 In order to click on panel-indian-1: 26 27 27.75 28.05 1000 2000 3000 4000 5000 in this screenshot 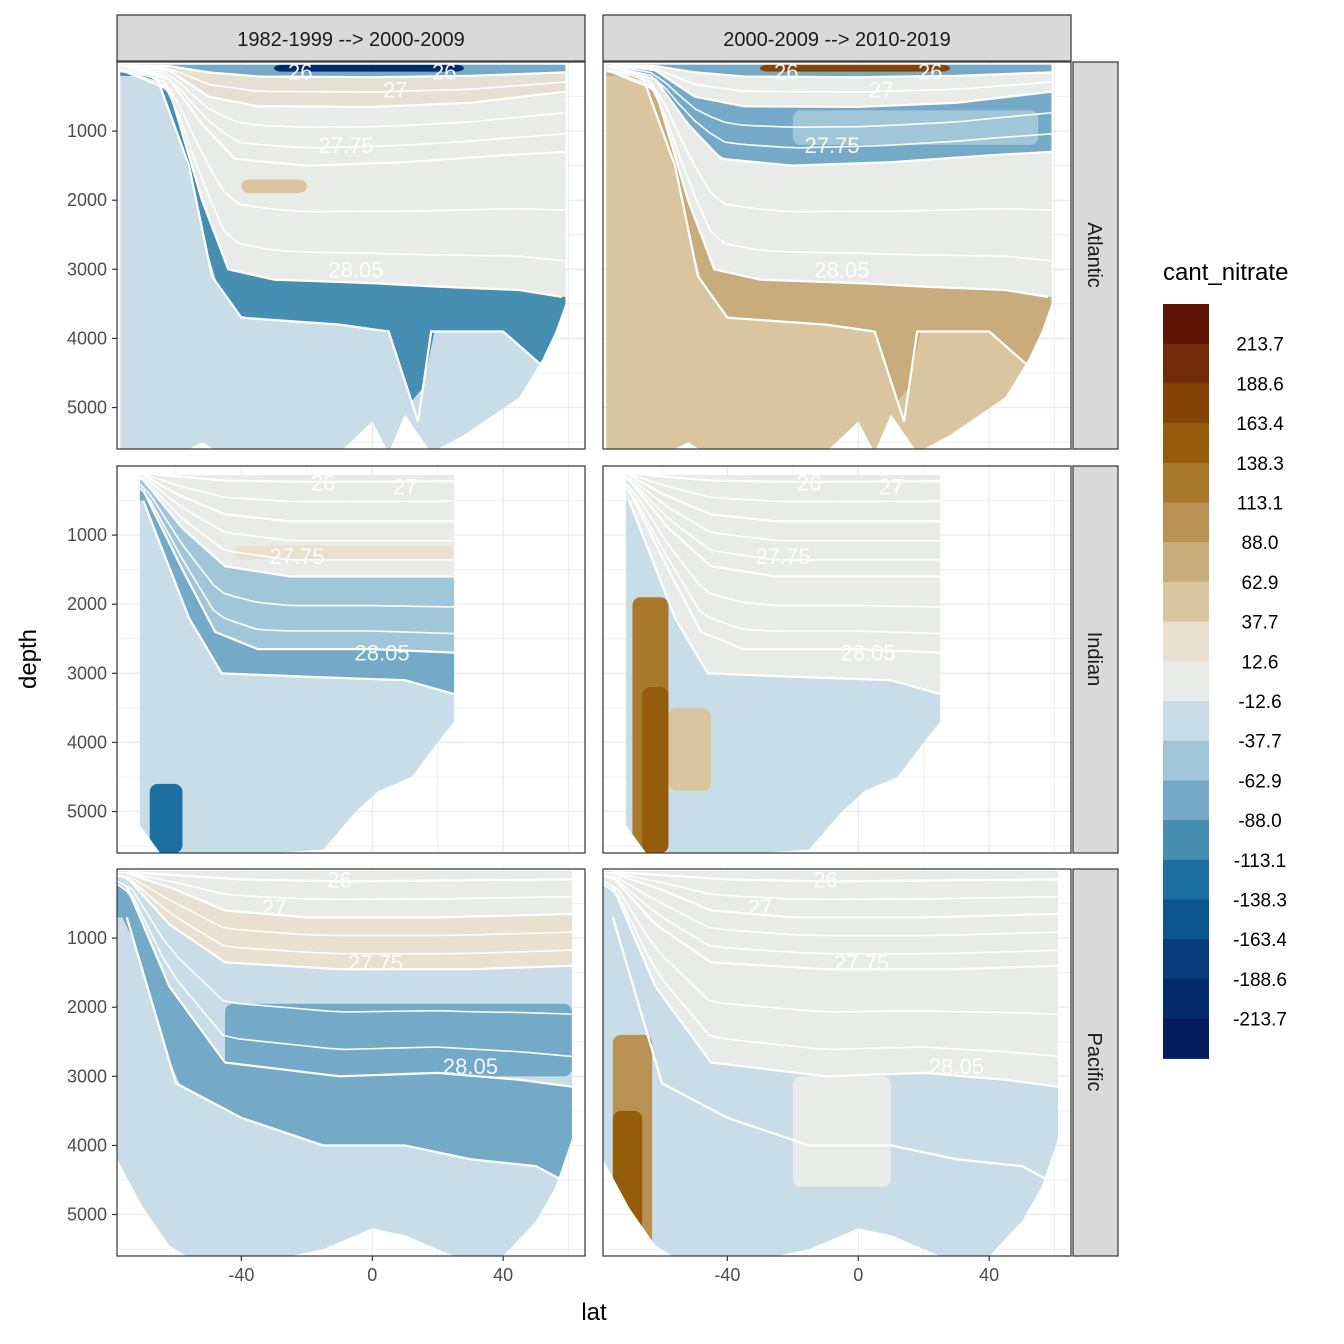, I will do `click(326, 659)`.